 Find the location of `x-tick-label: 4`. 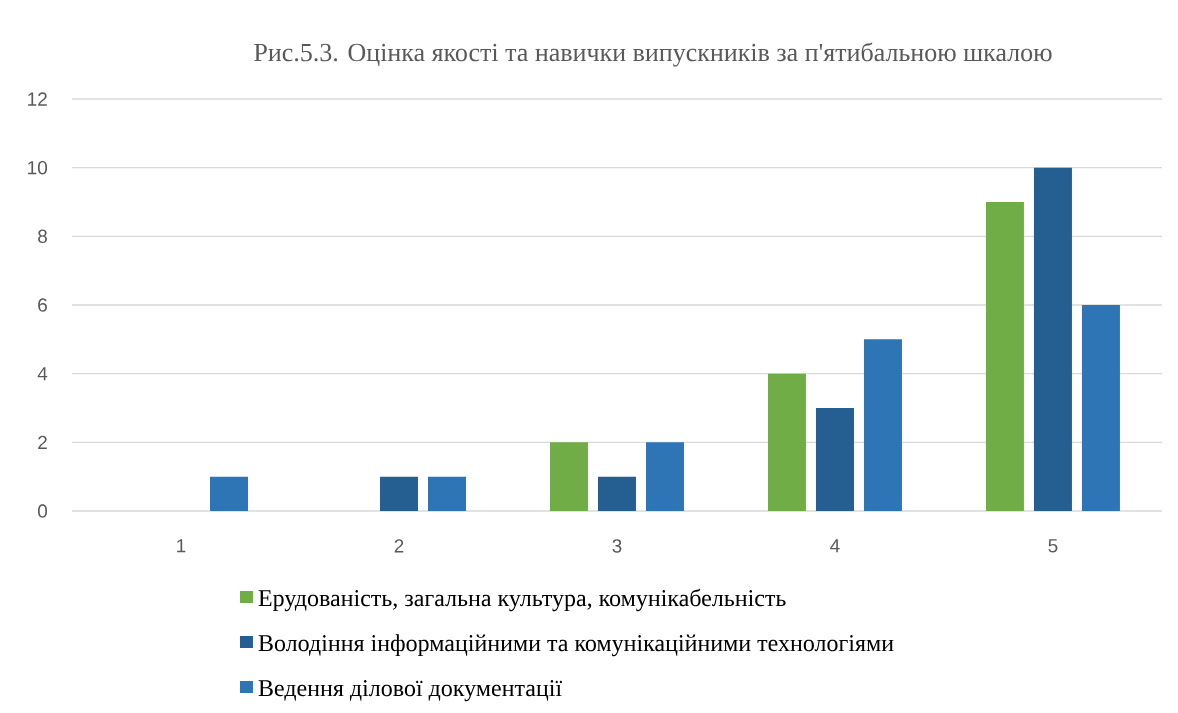

x-tick-label: 4 is located at coordinates (835, 546).